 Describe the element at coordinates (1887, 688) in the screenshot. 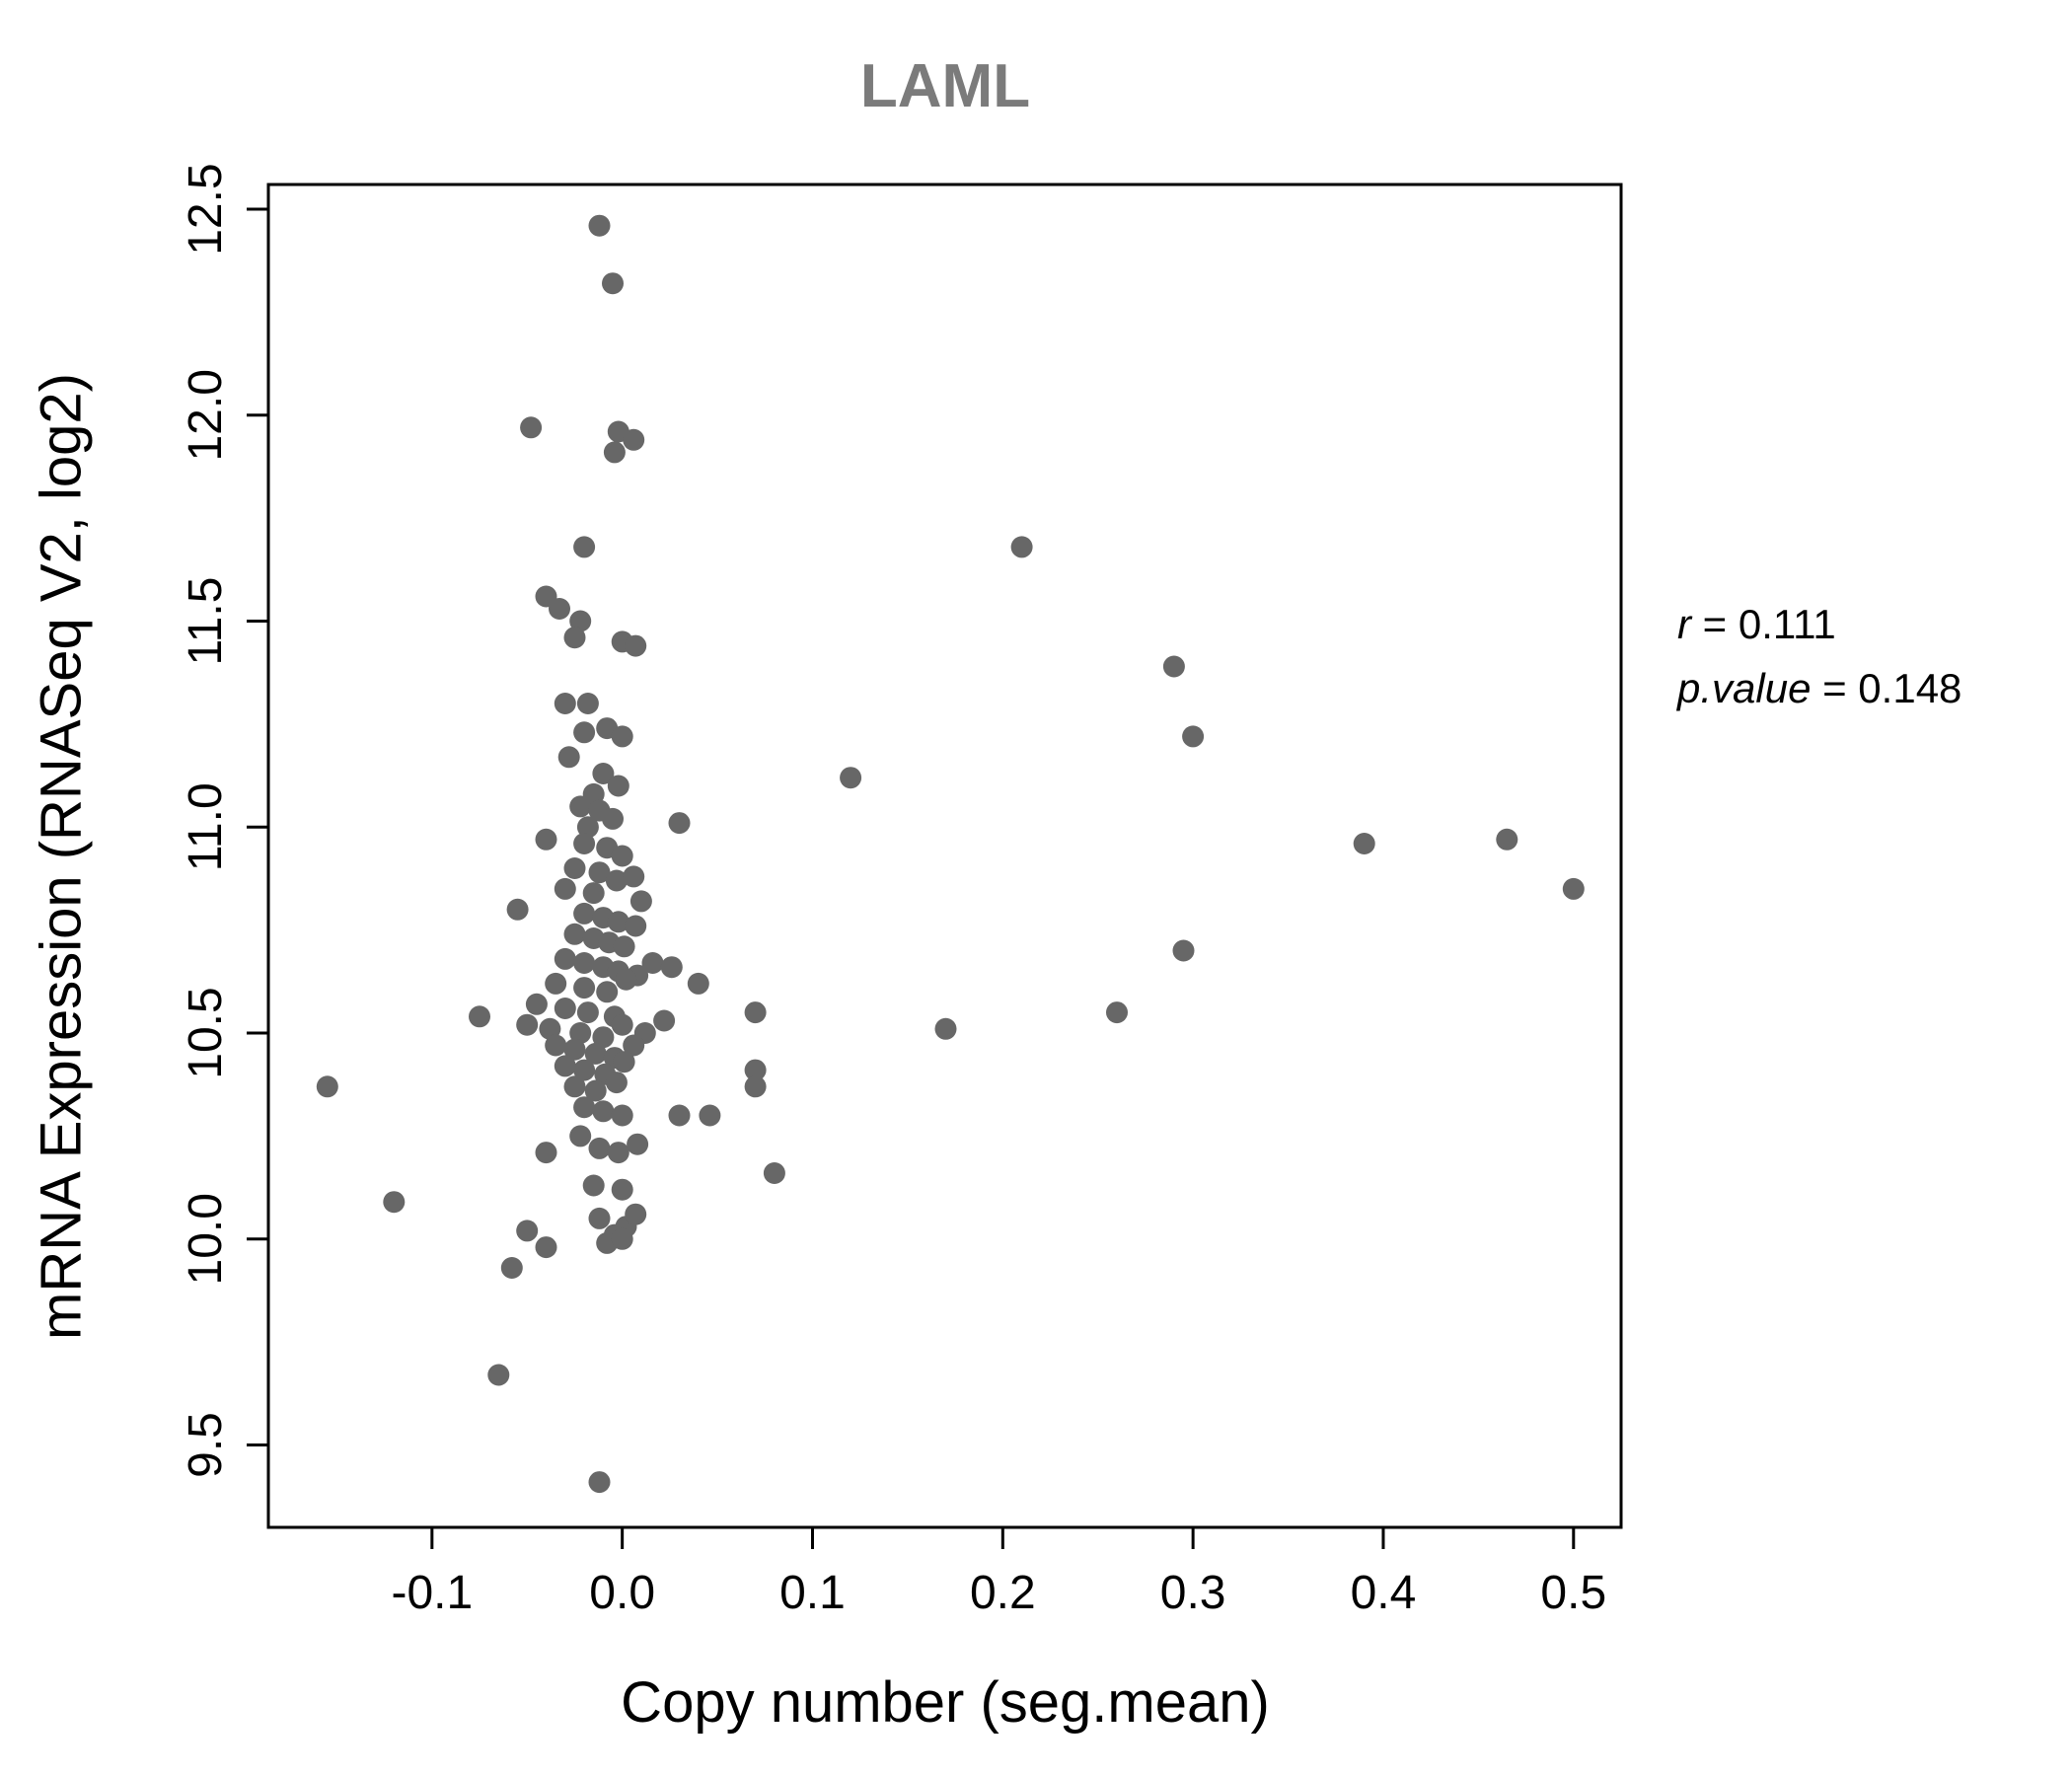

I see `pvalue-stat-value: = 0.148` at that location.